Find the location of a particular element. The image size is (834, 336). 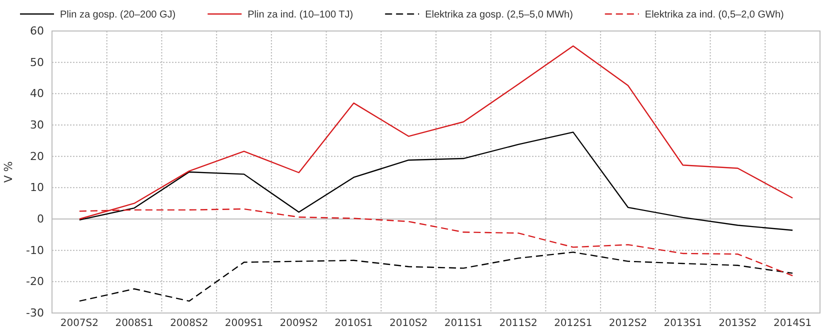

x-tick-label: 2012S2 is located at coordinates (628, 324).